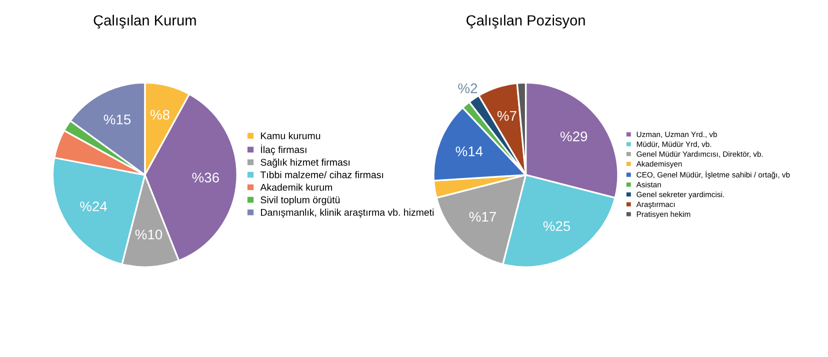 The width and height of the screenshot is (828, 357). I want to click on data-label: %14, so click(469, 151).